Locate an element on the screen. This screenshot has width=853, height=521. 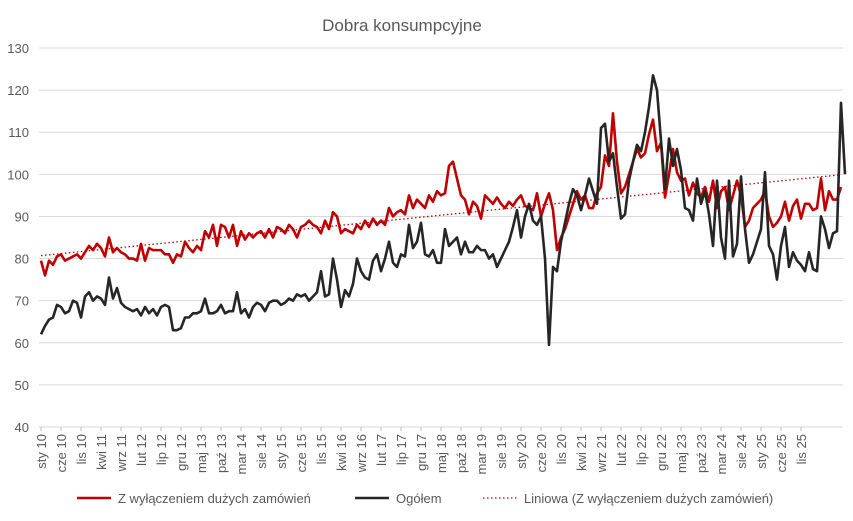
x-tick-label: paź 18 is located at coordinates (461, 453).